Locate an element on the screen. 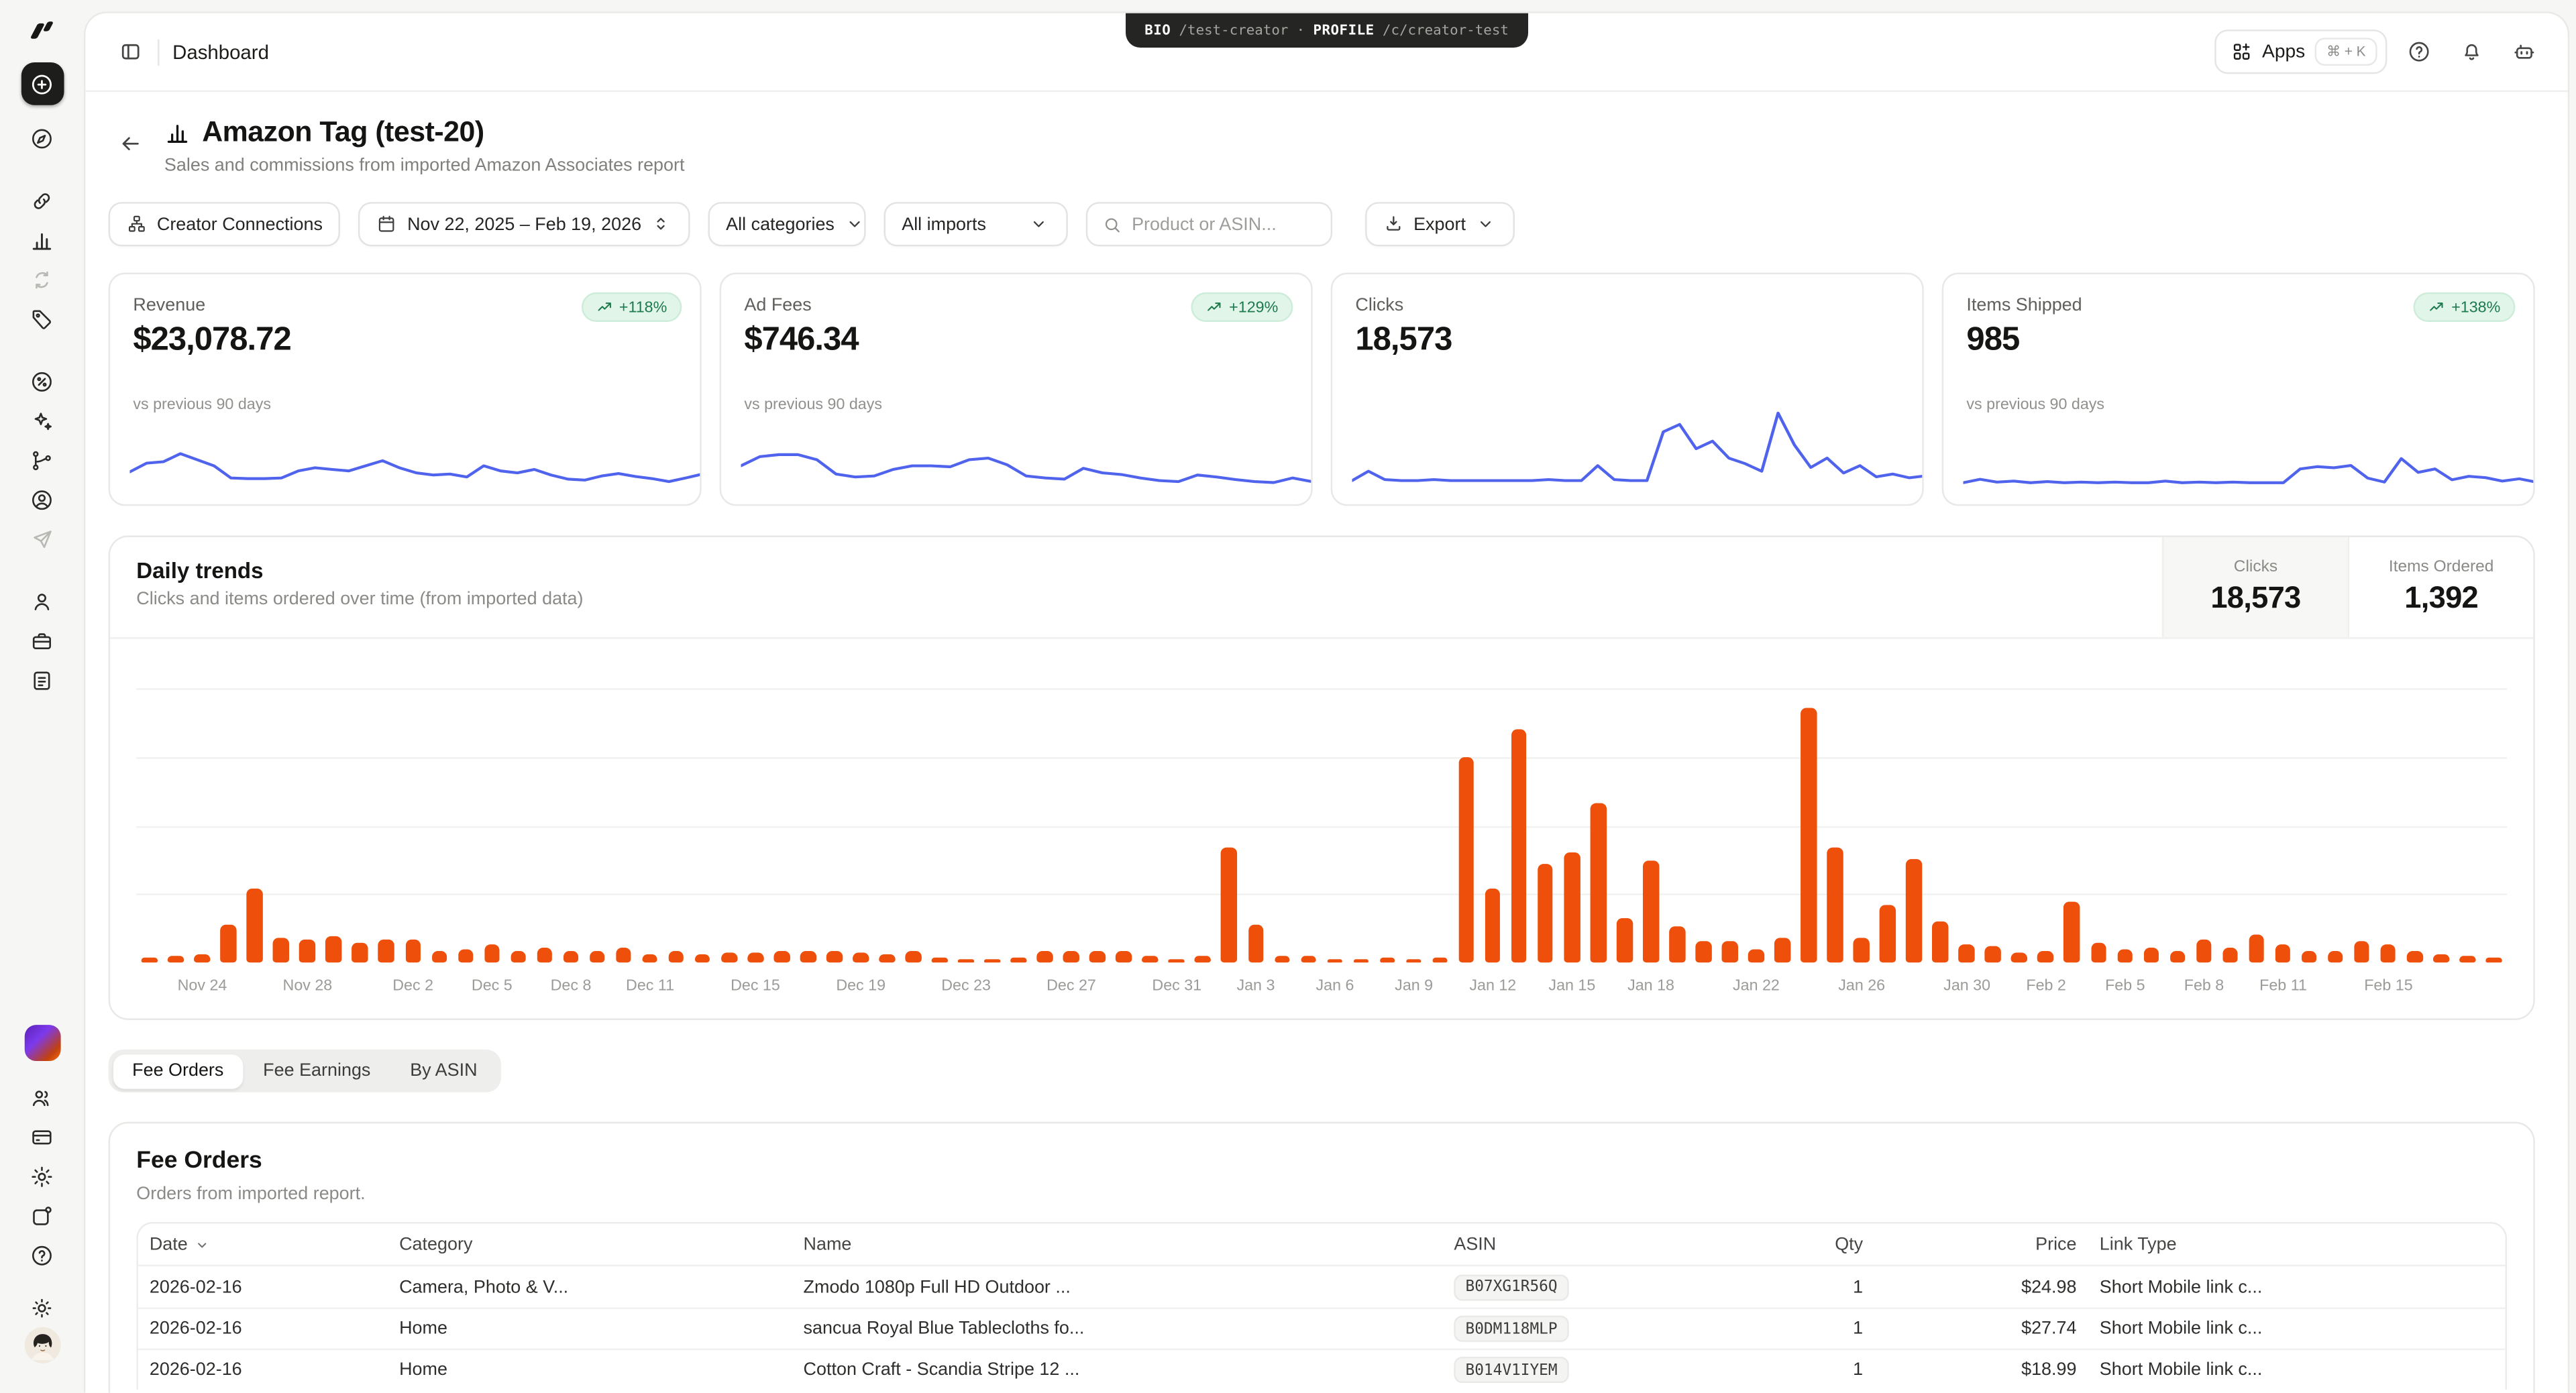  sidebar-item-users-icon is located at coordinates (42, 1098).